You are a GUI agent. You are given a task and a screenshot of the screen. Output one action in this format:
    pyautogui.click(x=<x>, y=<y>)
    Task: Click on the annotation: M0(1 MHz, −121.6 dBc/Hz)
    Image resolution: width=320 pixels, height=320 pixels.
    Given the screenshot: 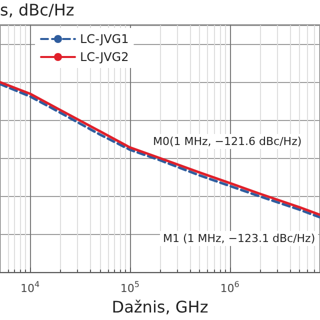 What is the action you would take?
    pyautogui.click(x=227, y=141)
    